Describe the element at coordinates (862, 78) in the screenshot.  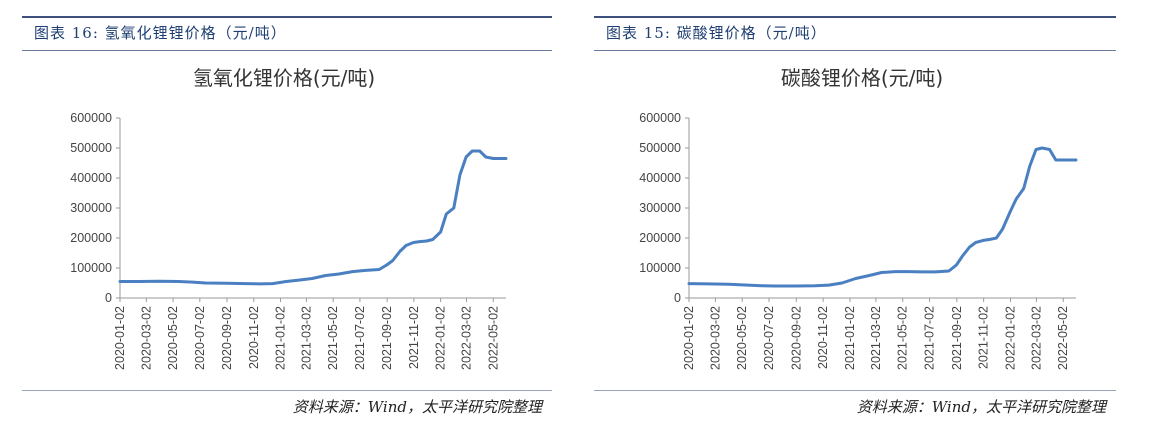
I see `chart-title: 碳酸锂价格(元/吨)` at that location.